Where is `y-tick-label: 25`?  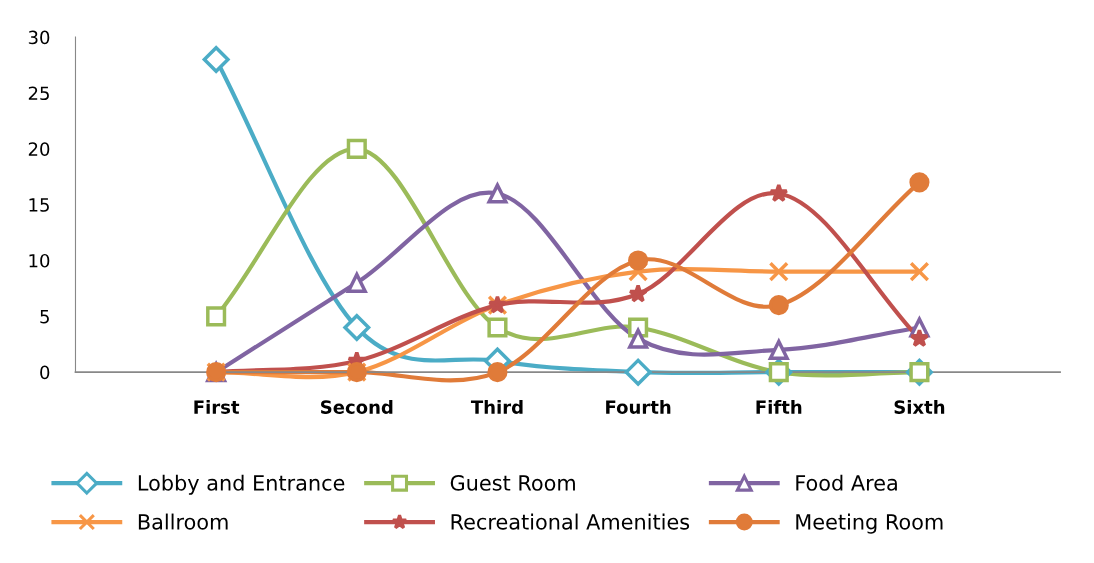
y-tick-label: 25 is located at coordinates (38, 93).